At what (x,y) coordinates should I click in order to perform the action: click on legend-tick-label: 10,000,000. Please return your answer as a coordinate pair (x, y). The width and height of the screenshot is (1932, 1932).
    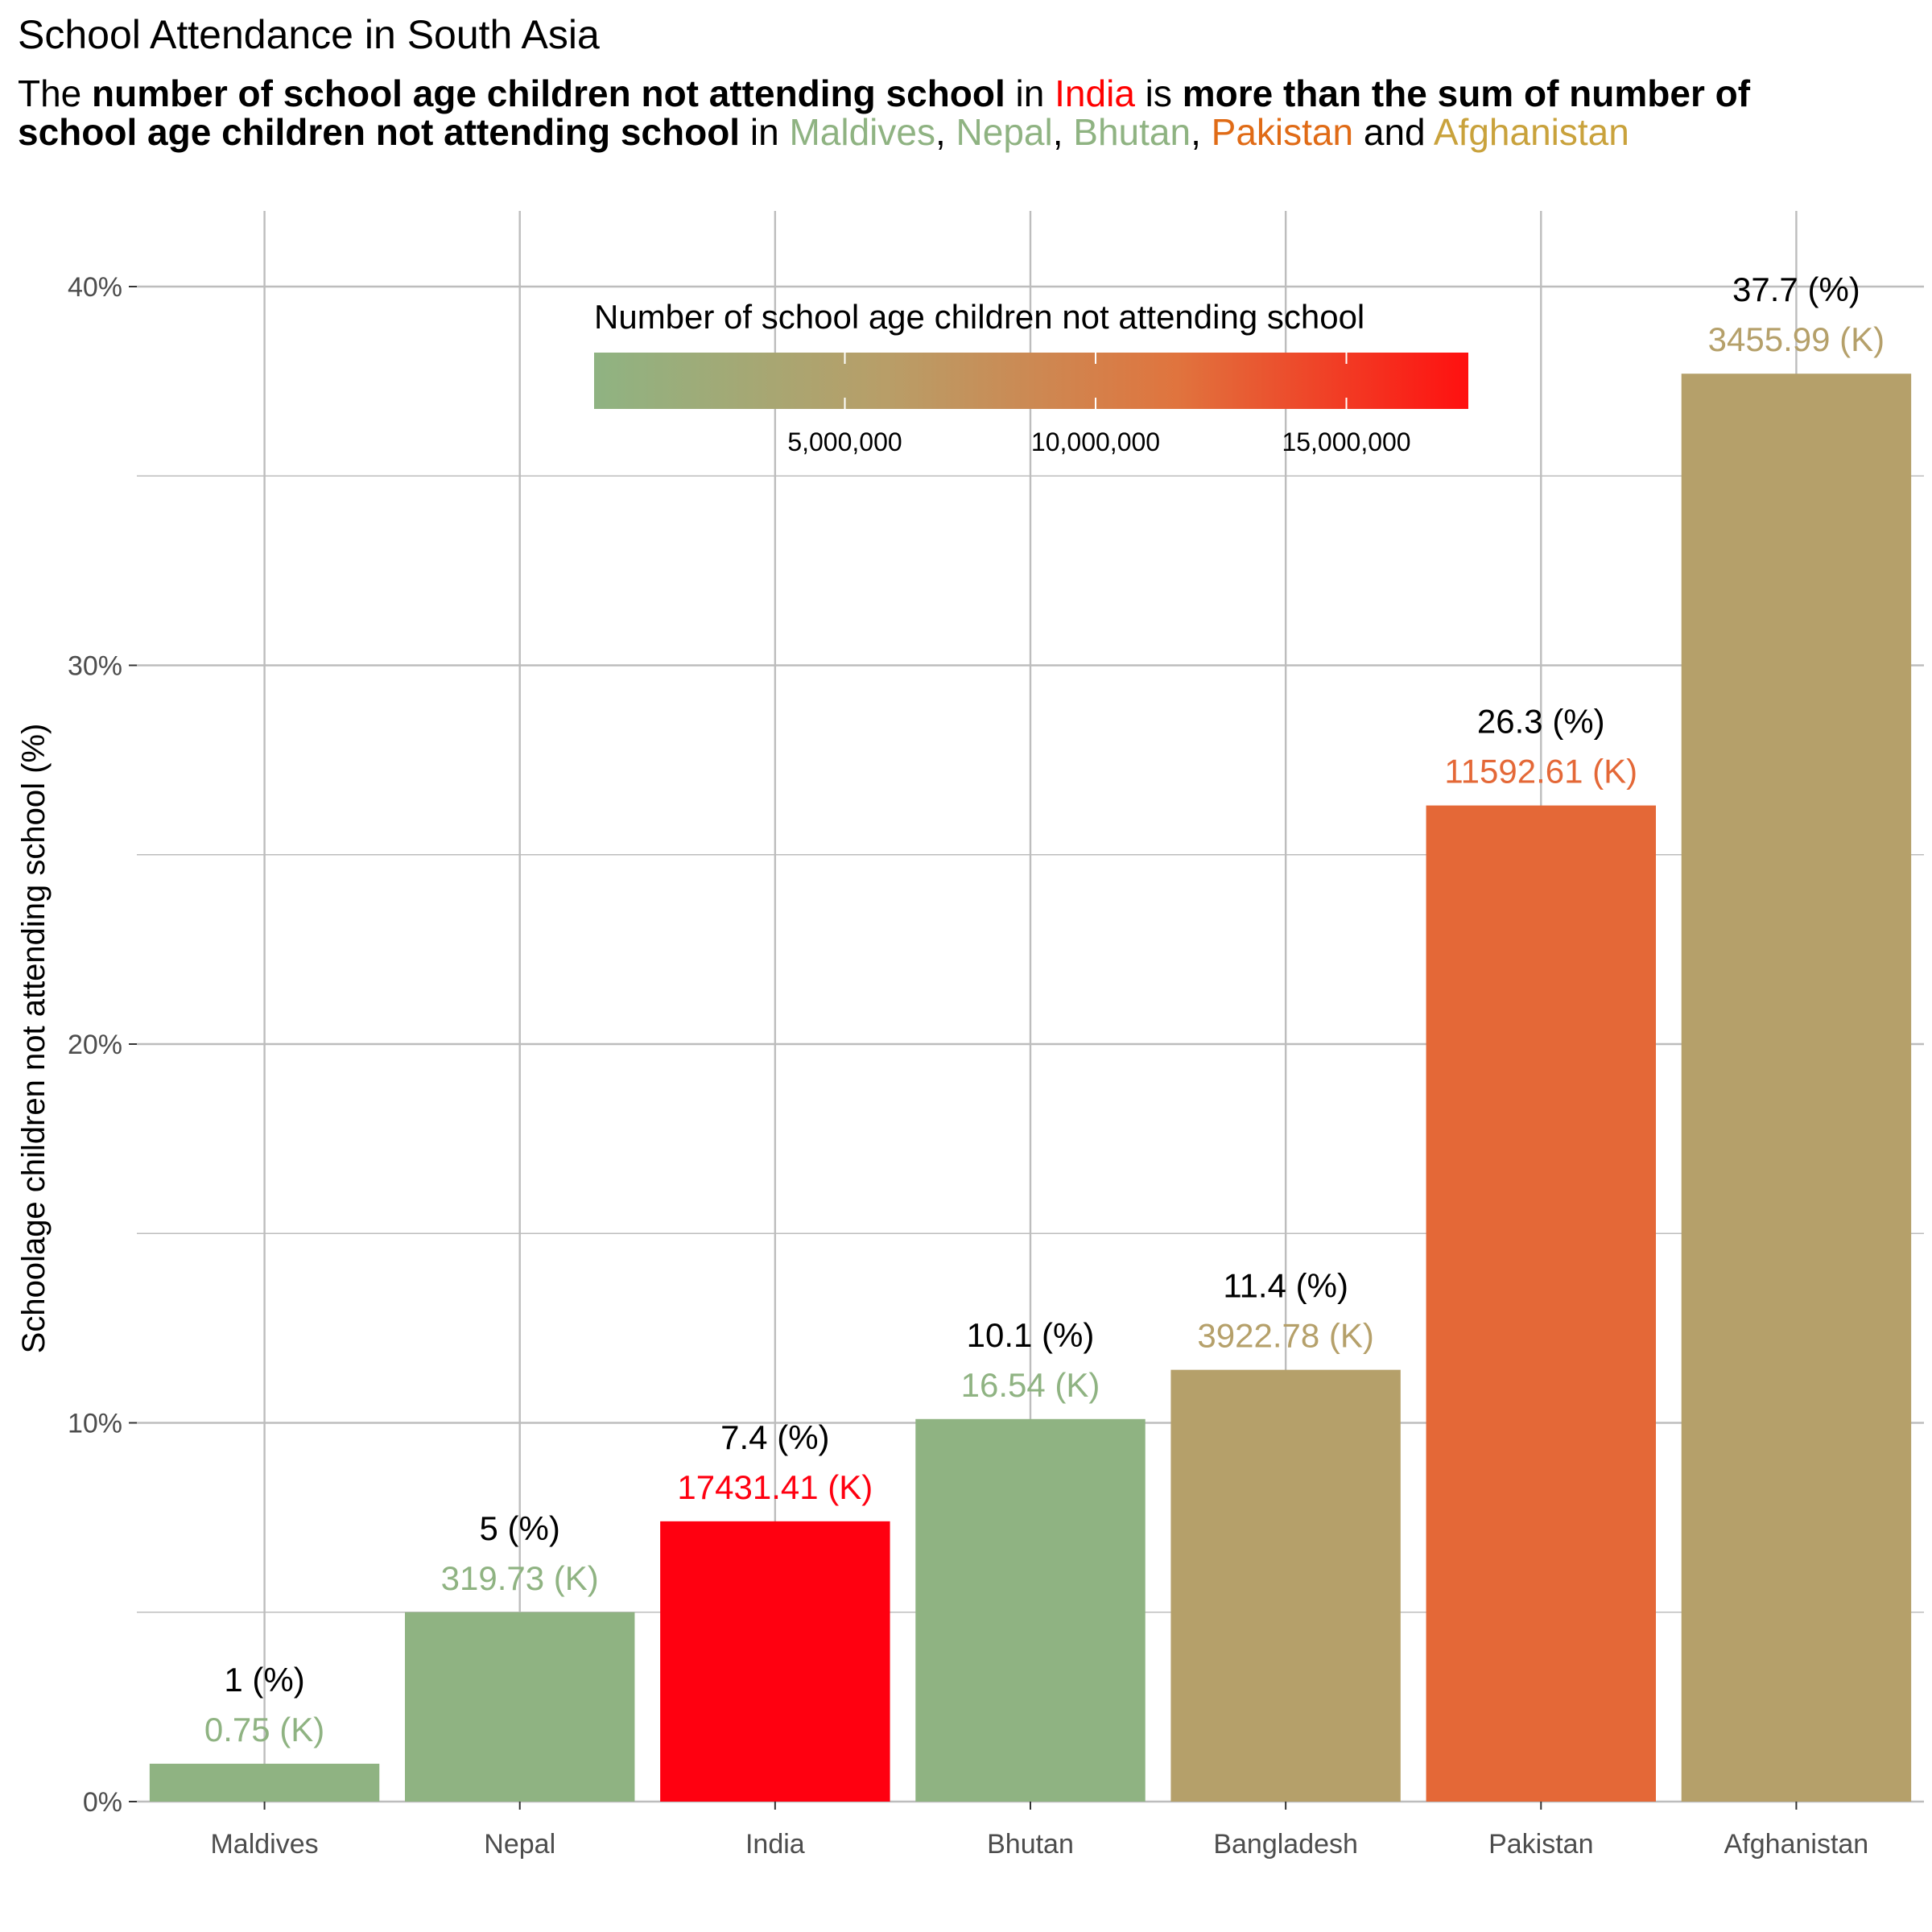
    Looking at the image, I should click on (1095, 442).